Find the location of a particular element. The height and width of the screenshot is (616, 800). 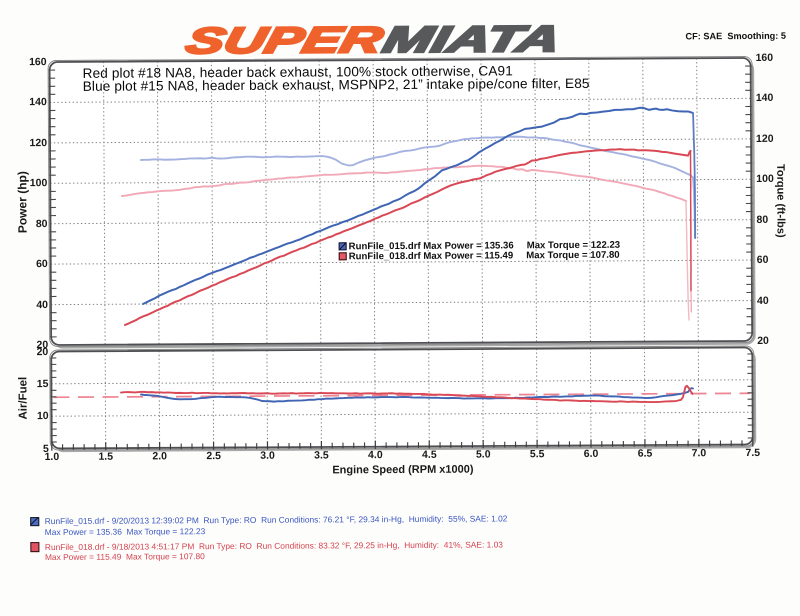

svg-text: SUPER is located at coordinates (284, 40).